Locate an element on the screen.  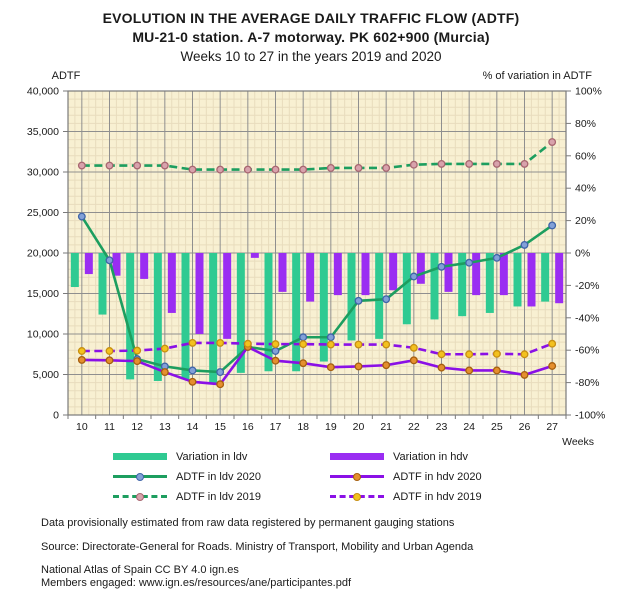
week-label: 25 is located at coordinates (497, 427).